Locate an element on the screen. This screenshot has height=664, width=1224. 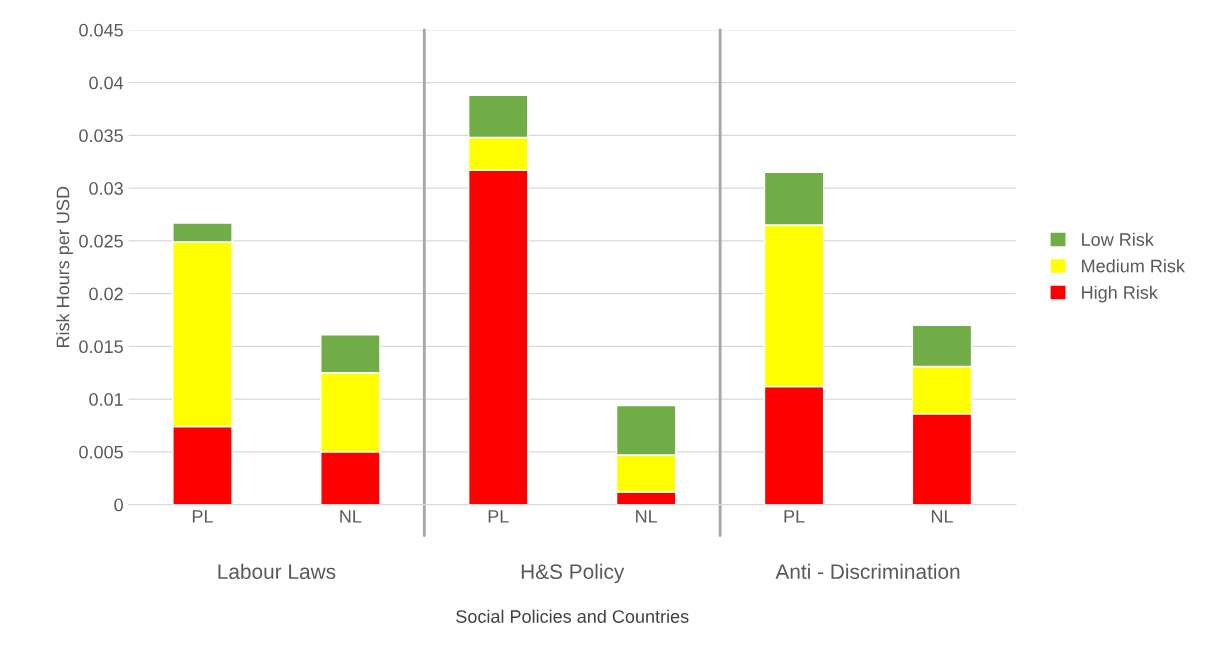
y-tick-label: 0.045 is located at coordinates (101, 30).